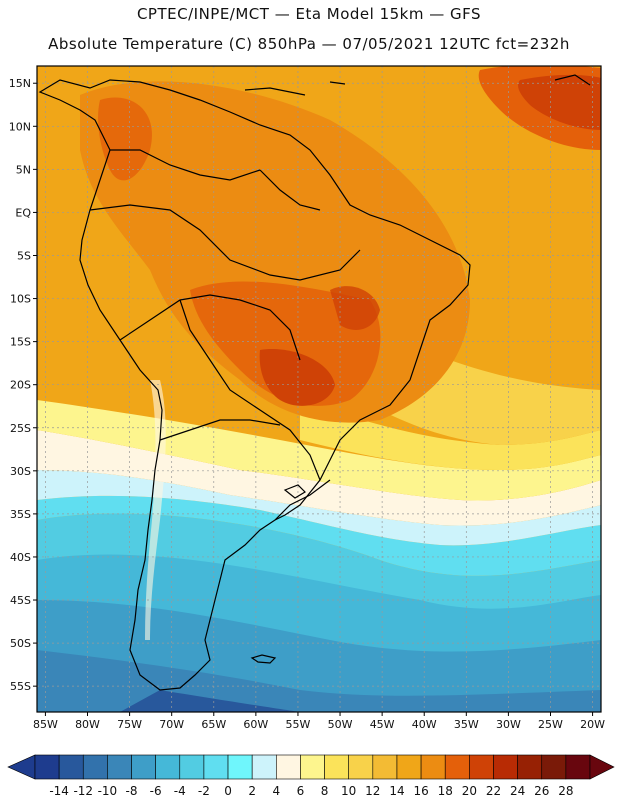 This screenshot has height=800, width=618. I want to click on latitude-label: 10S, so click(20, 299).